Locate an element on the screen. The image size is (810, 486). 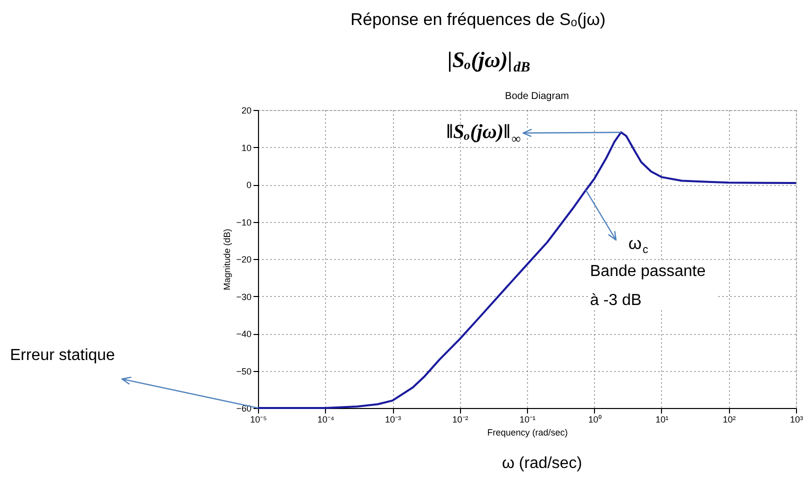
x-tick-label: 10⁻³ is located at coordinates (393, 419).